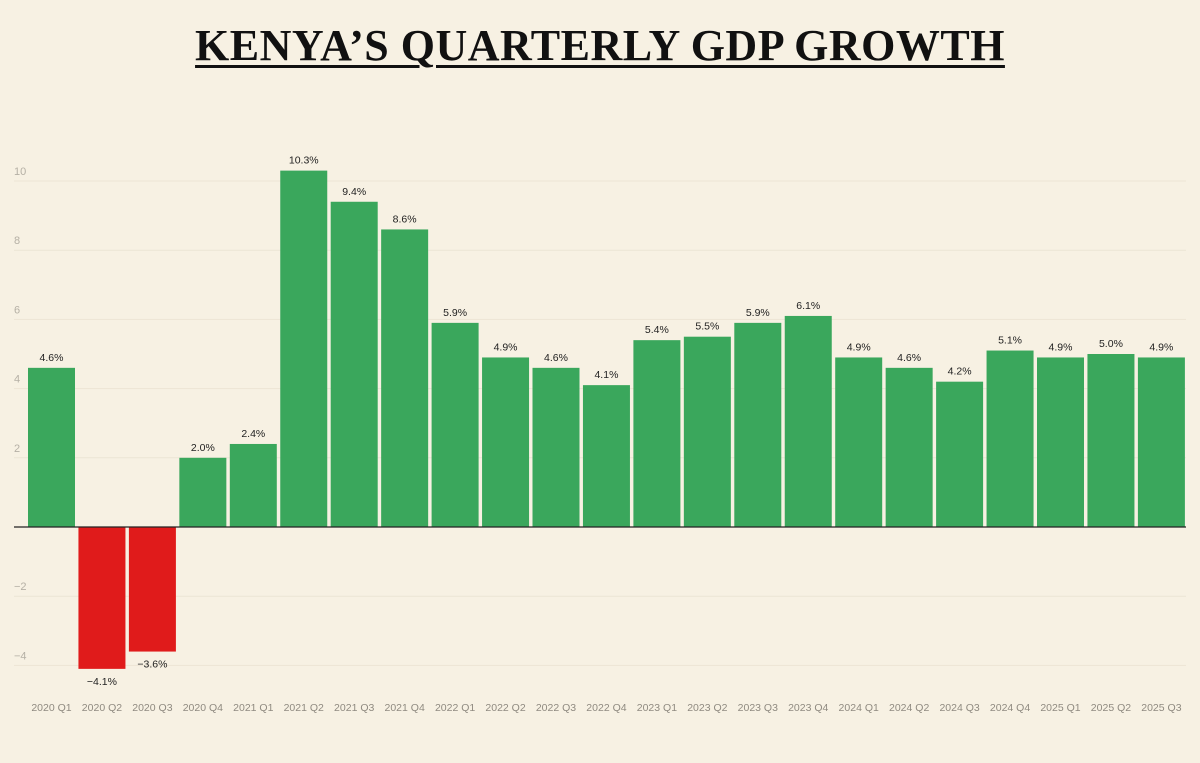 The height and width of the screenshot is (763, 1200). Describe the element at coordinates (707, 327) in the screenshot. I see `data-label: 5.5%` at that location.